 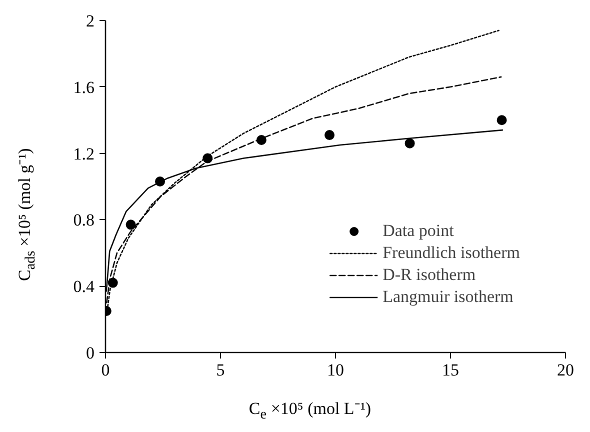 What do you see at coordinates (335, 370) in the screenshot?
I see `x-tick-label: 10` at bounding box center [335, 370].